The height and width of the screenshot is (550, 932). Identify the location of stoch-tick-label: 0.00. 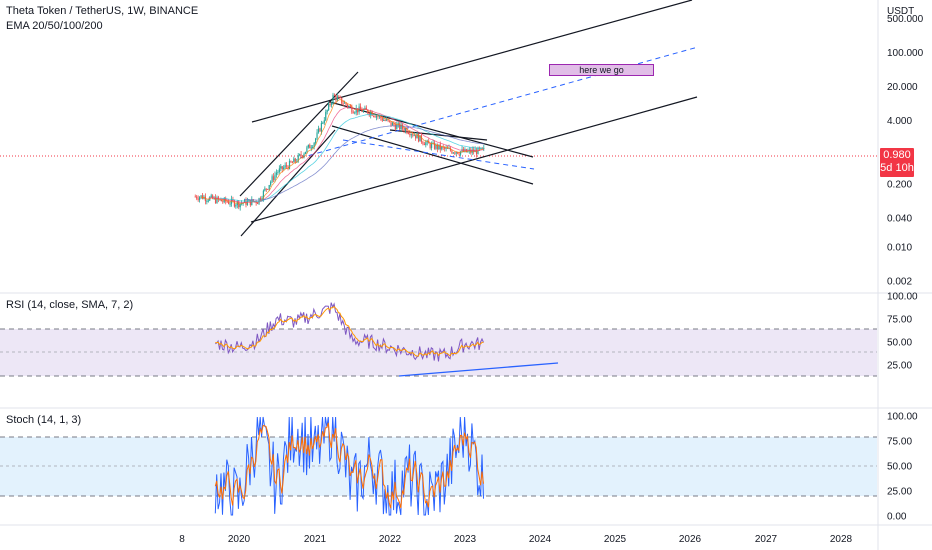
(897, 517).